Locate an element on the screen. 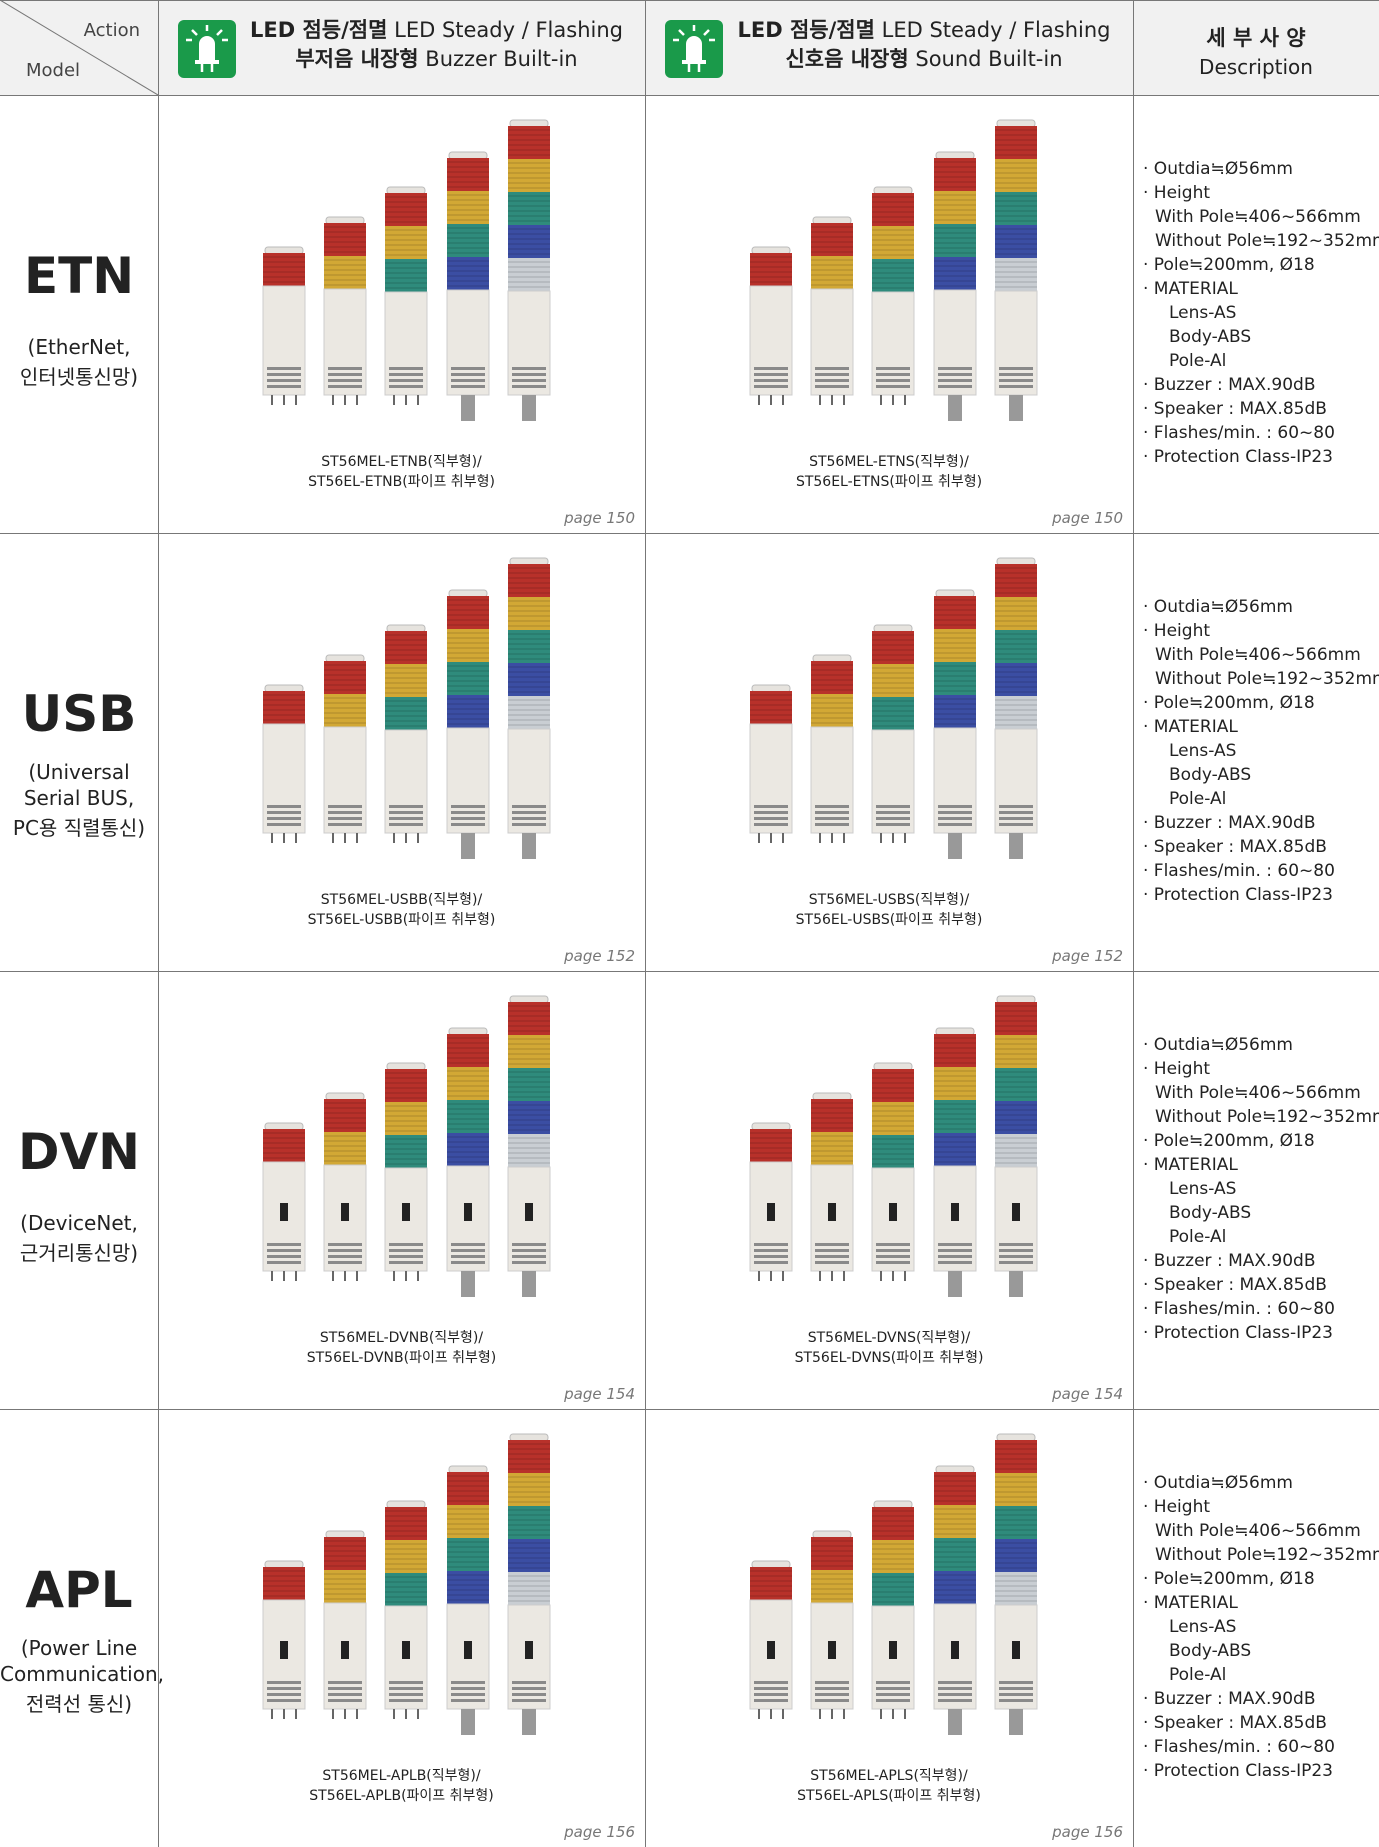 The height and width of the screenshot is (1847, 1379). row-line is located at coordinates (689, 95).